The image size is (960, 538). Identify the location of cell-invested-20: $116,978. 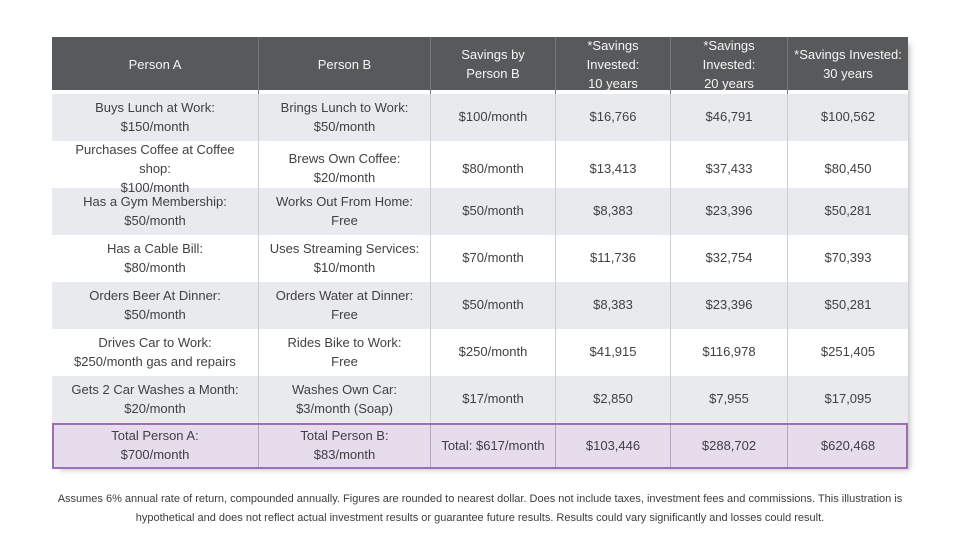
(728, 352).